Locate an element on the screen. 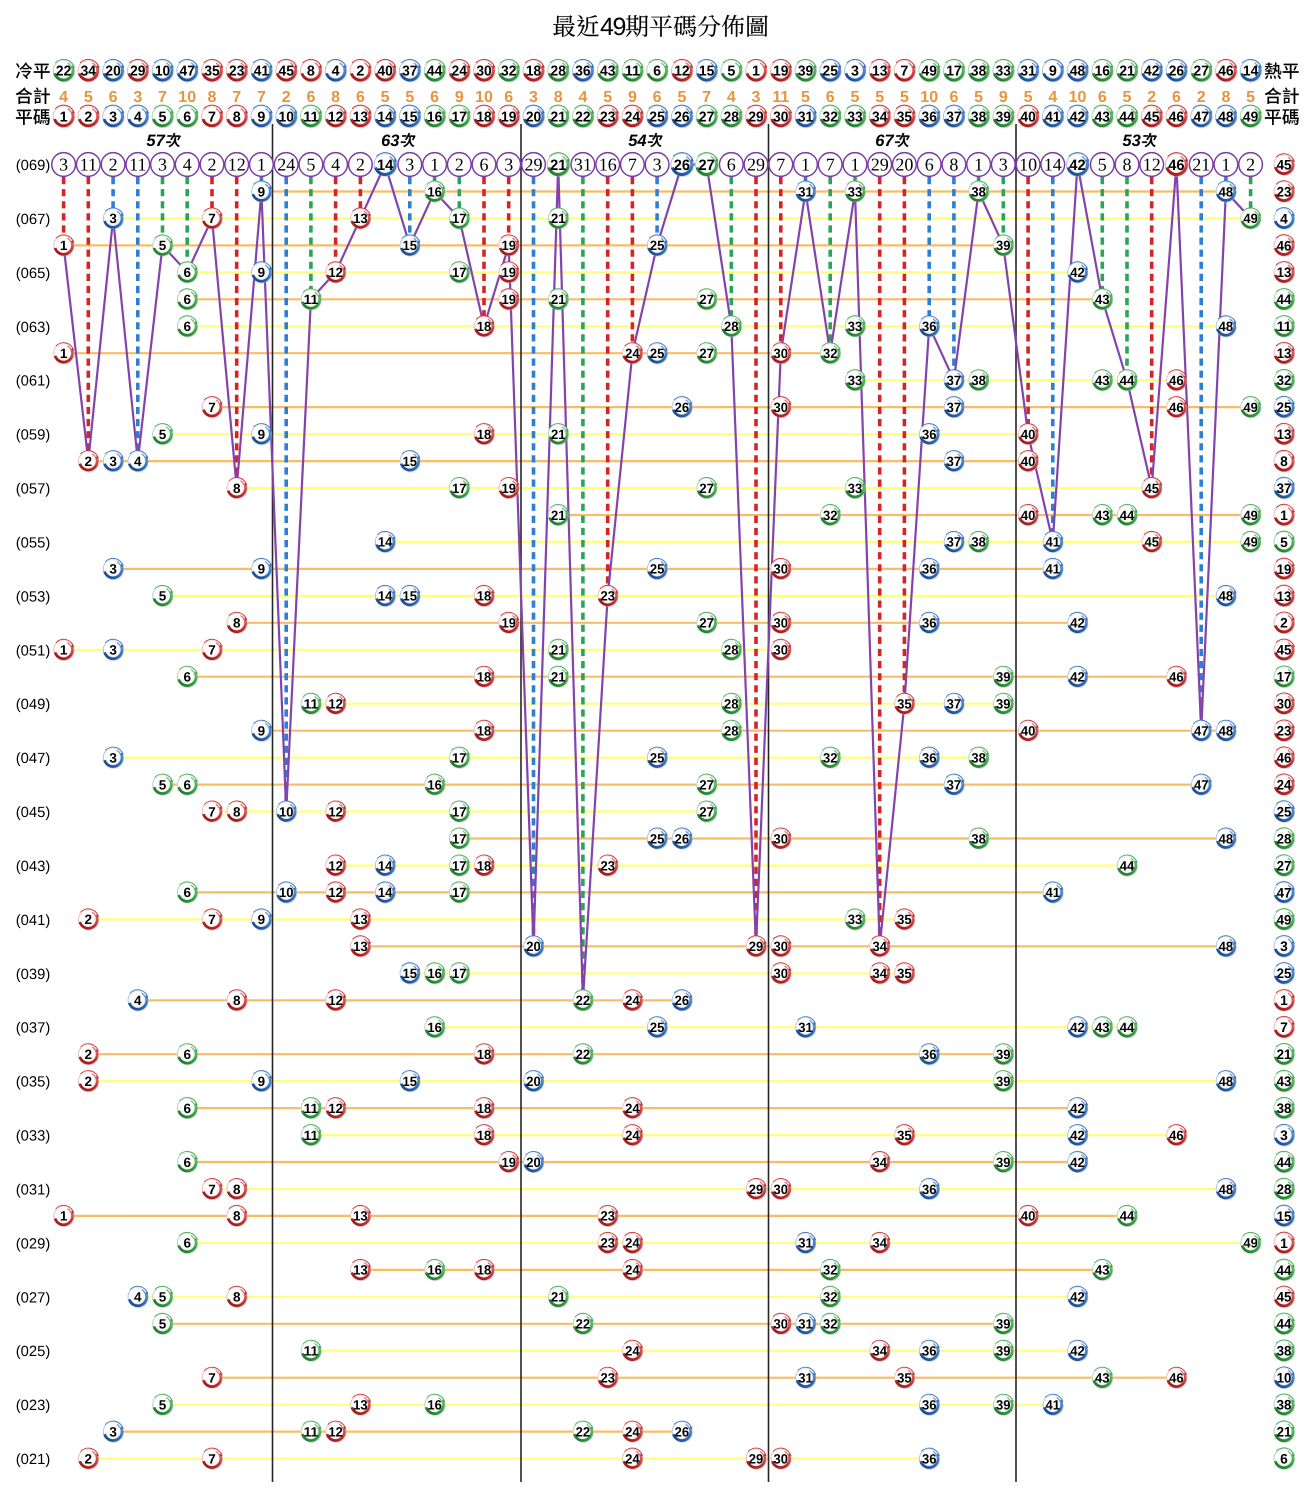 Image resolution: width=1315 pixels, height=1505 pixels. svg-text: 9 is located at coordinates (459, 97).